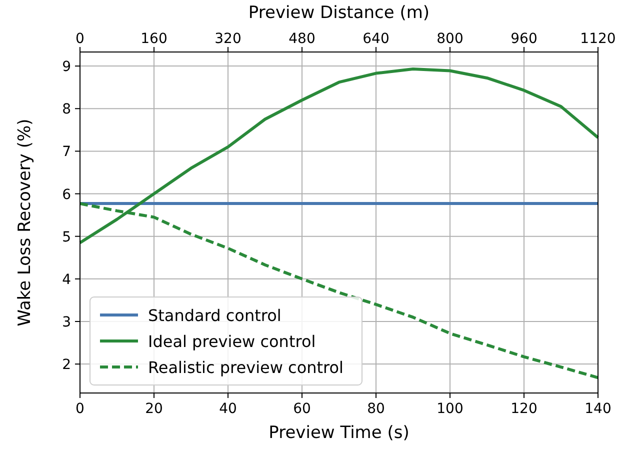 This screenshot has height=450, width=634. Describe the element at coordinates (302, 409) in the screenshot. I see `x-tick-label: 60` at that location.